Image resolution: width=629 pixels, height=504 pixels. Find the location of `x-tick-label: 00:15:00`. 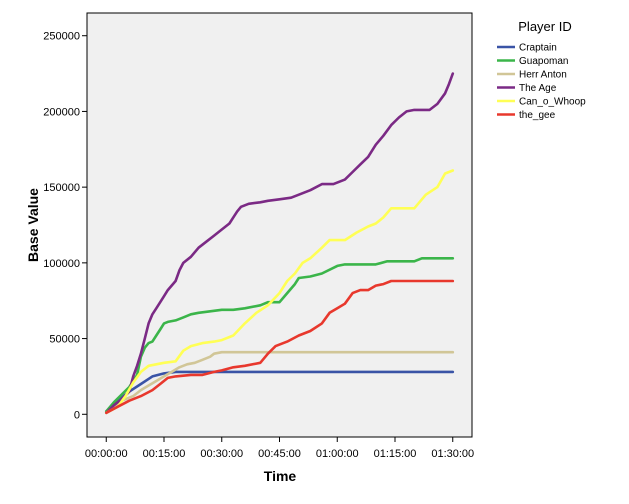

x-tick-label: 00:15:00 is located at coordinates (164, 454).